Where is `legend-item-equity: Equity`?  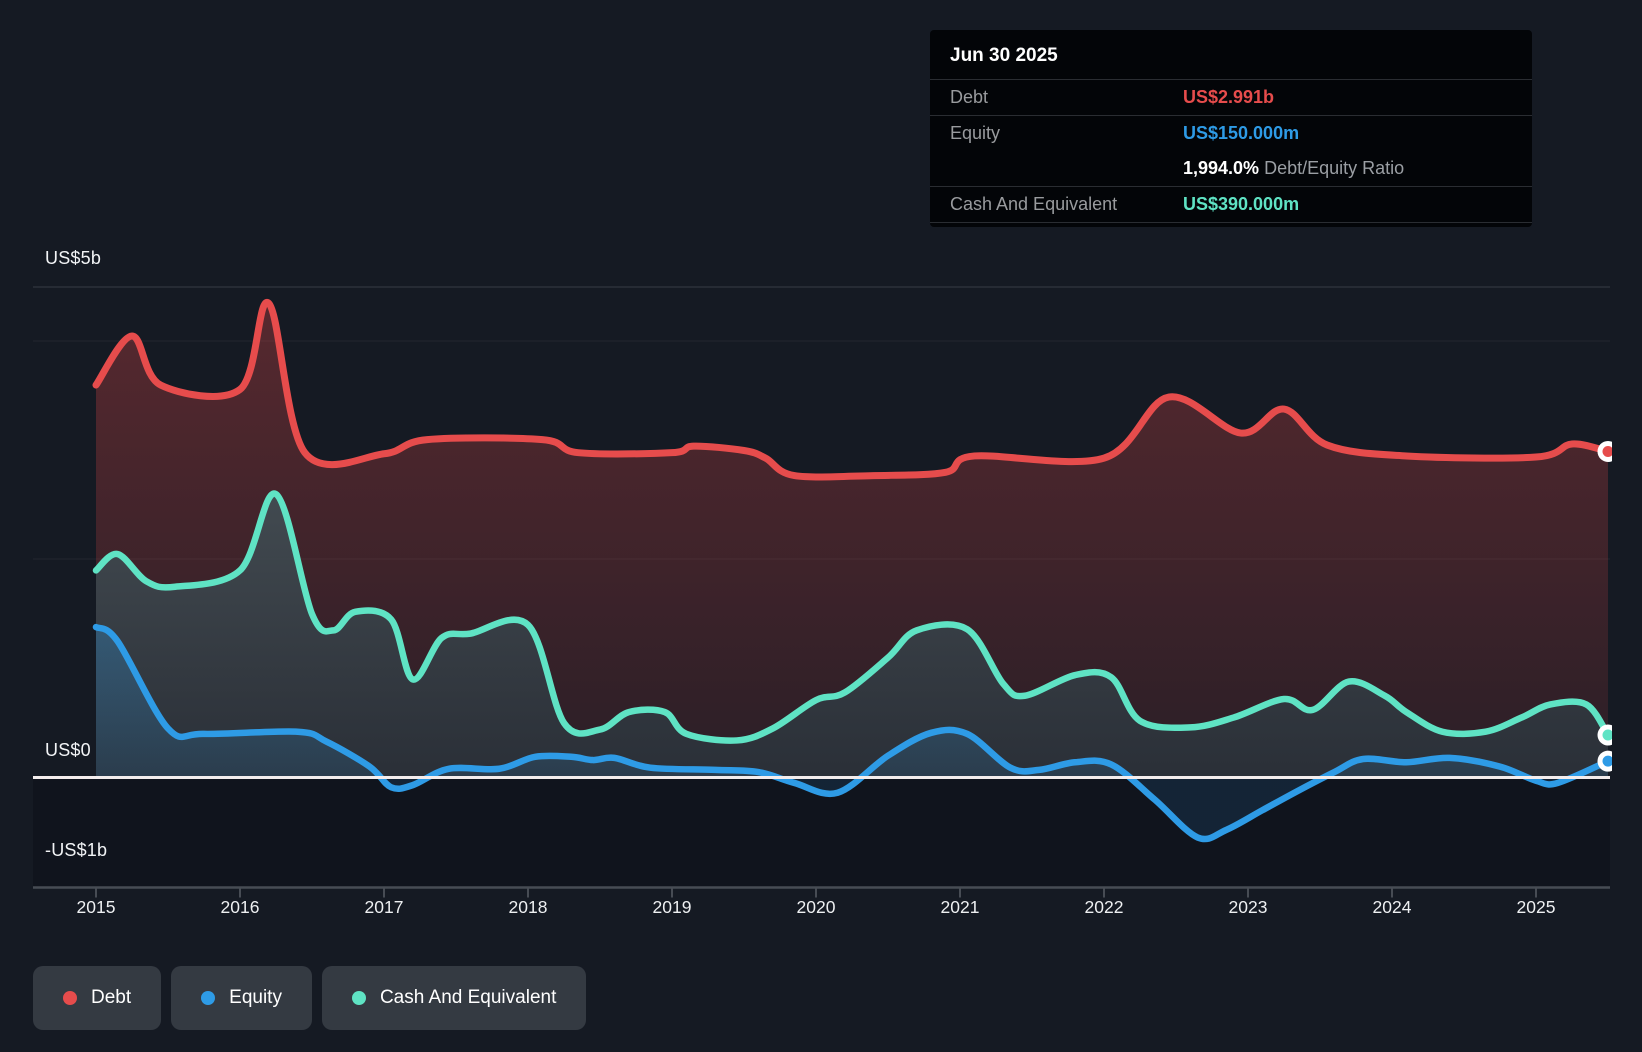
legend-item-equity: Equity is located at coordinates (241, 998).